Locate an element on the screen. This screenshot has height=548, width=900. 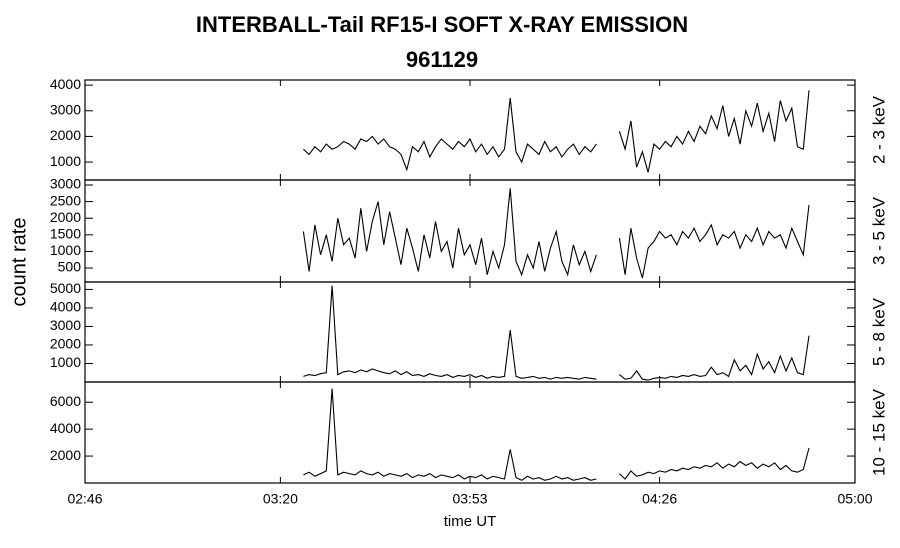
x-tick-label: 05:00 is located at coordinates (854, 499).